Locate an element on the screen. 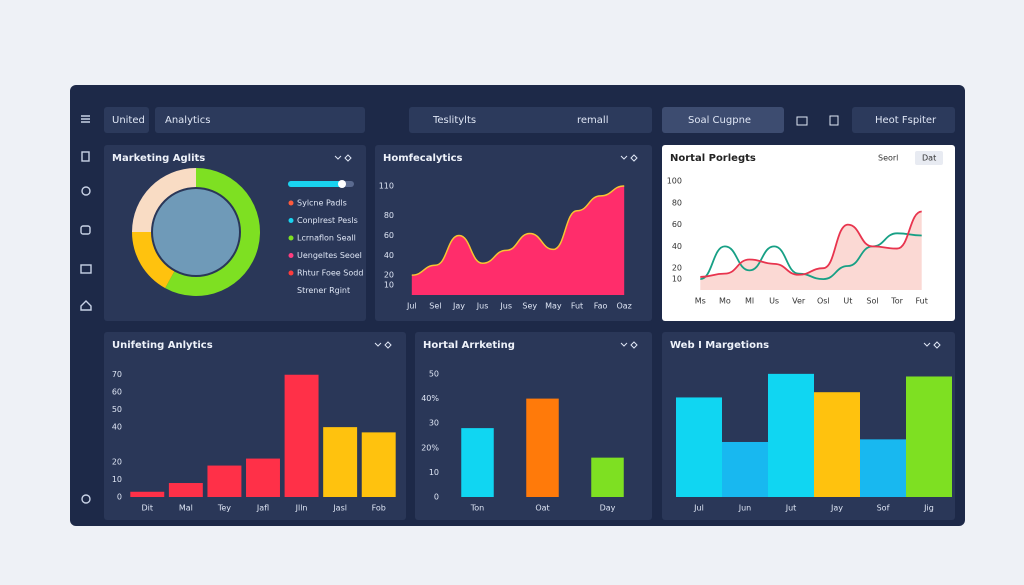 This screenshot has width=1024, height=585. x-tick-label: Ver is located at coordinates (799, 301).